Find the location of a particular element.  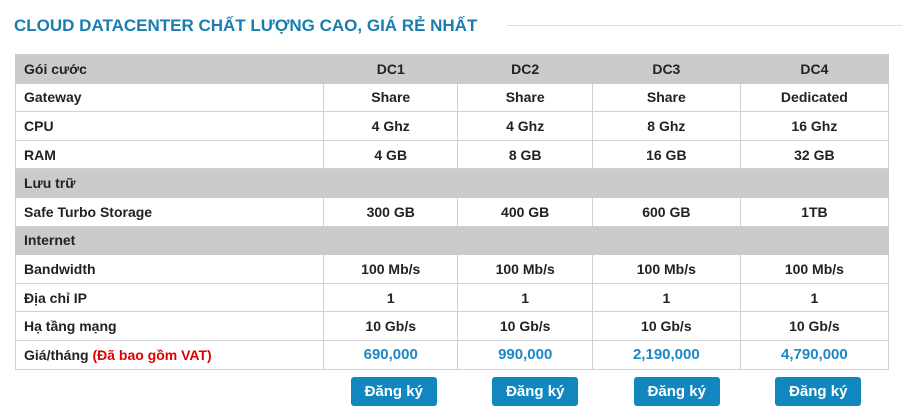

table-cell: 32 GB is located at coordinates (814, 154).